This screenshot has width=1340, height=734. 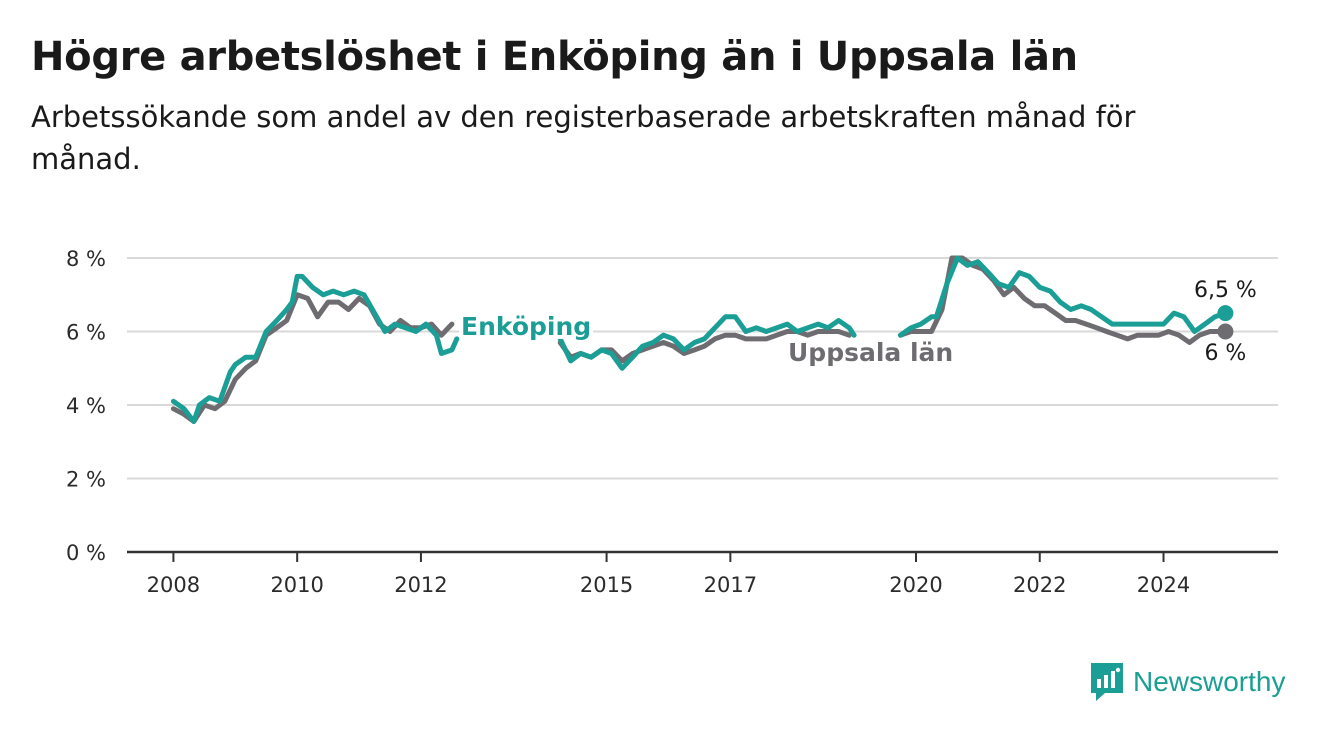 I want to click on y-tick-label: 0 %, so click(x=86, y=553).